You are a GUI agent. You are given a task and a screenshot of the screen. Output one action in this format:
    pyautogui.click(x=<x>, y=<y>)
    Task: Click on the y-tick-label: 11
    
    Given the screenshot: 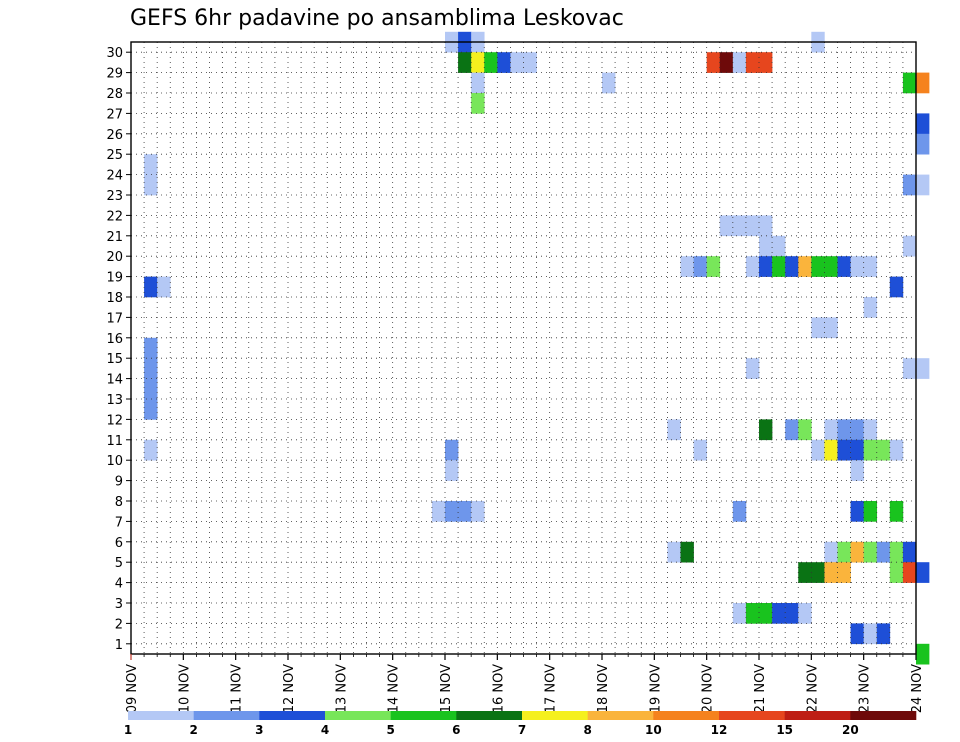 What is the action you would take?
    pyautogui.click(x=114, y=441)
    